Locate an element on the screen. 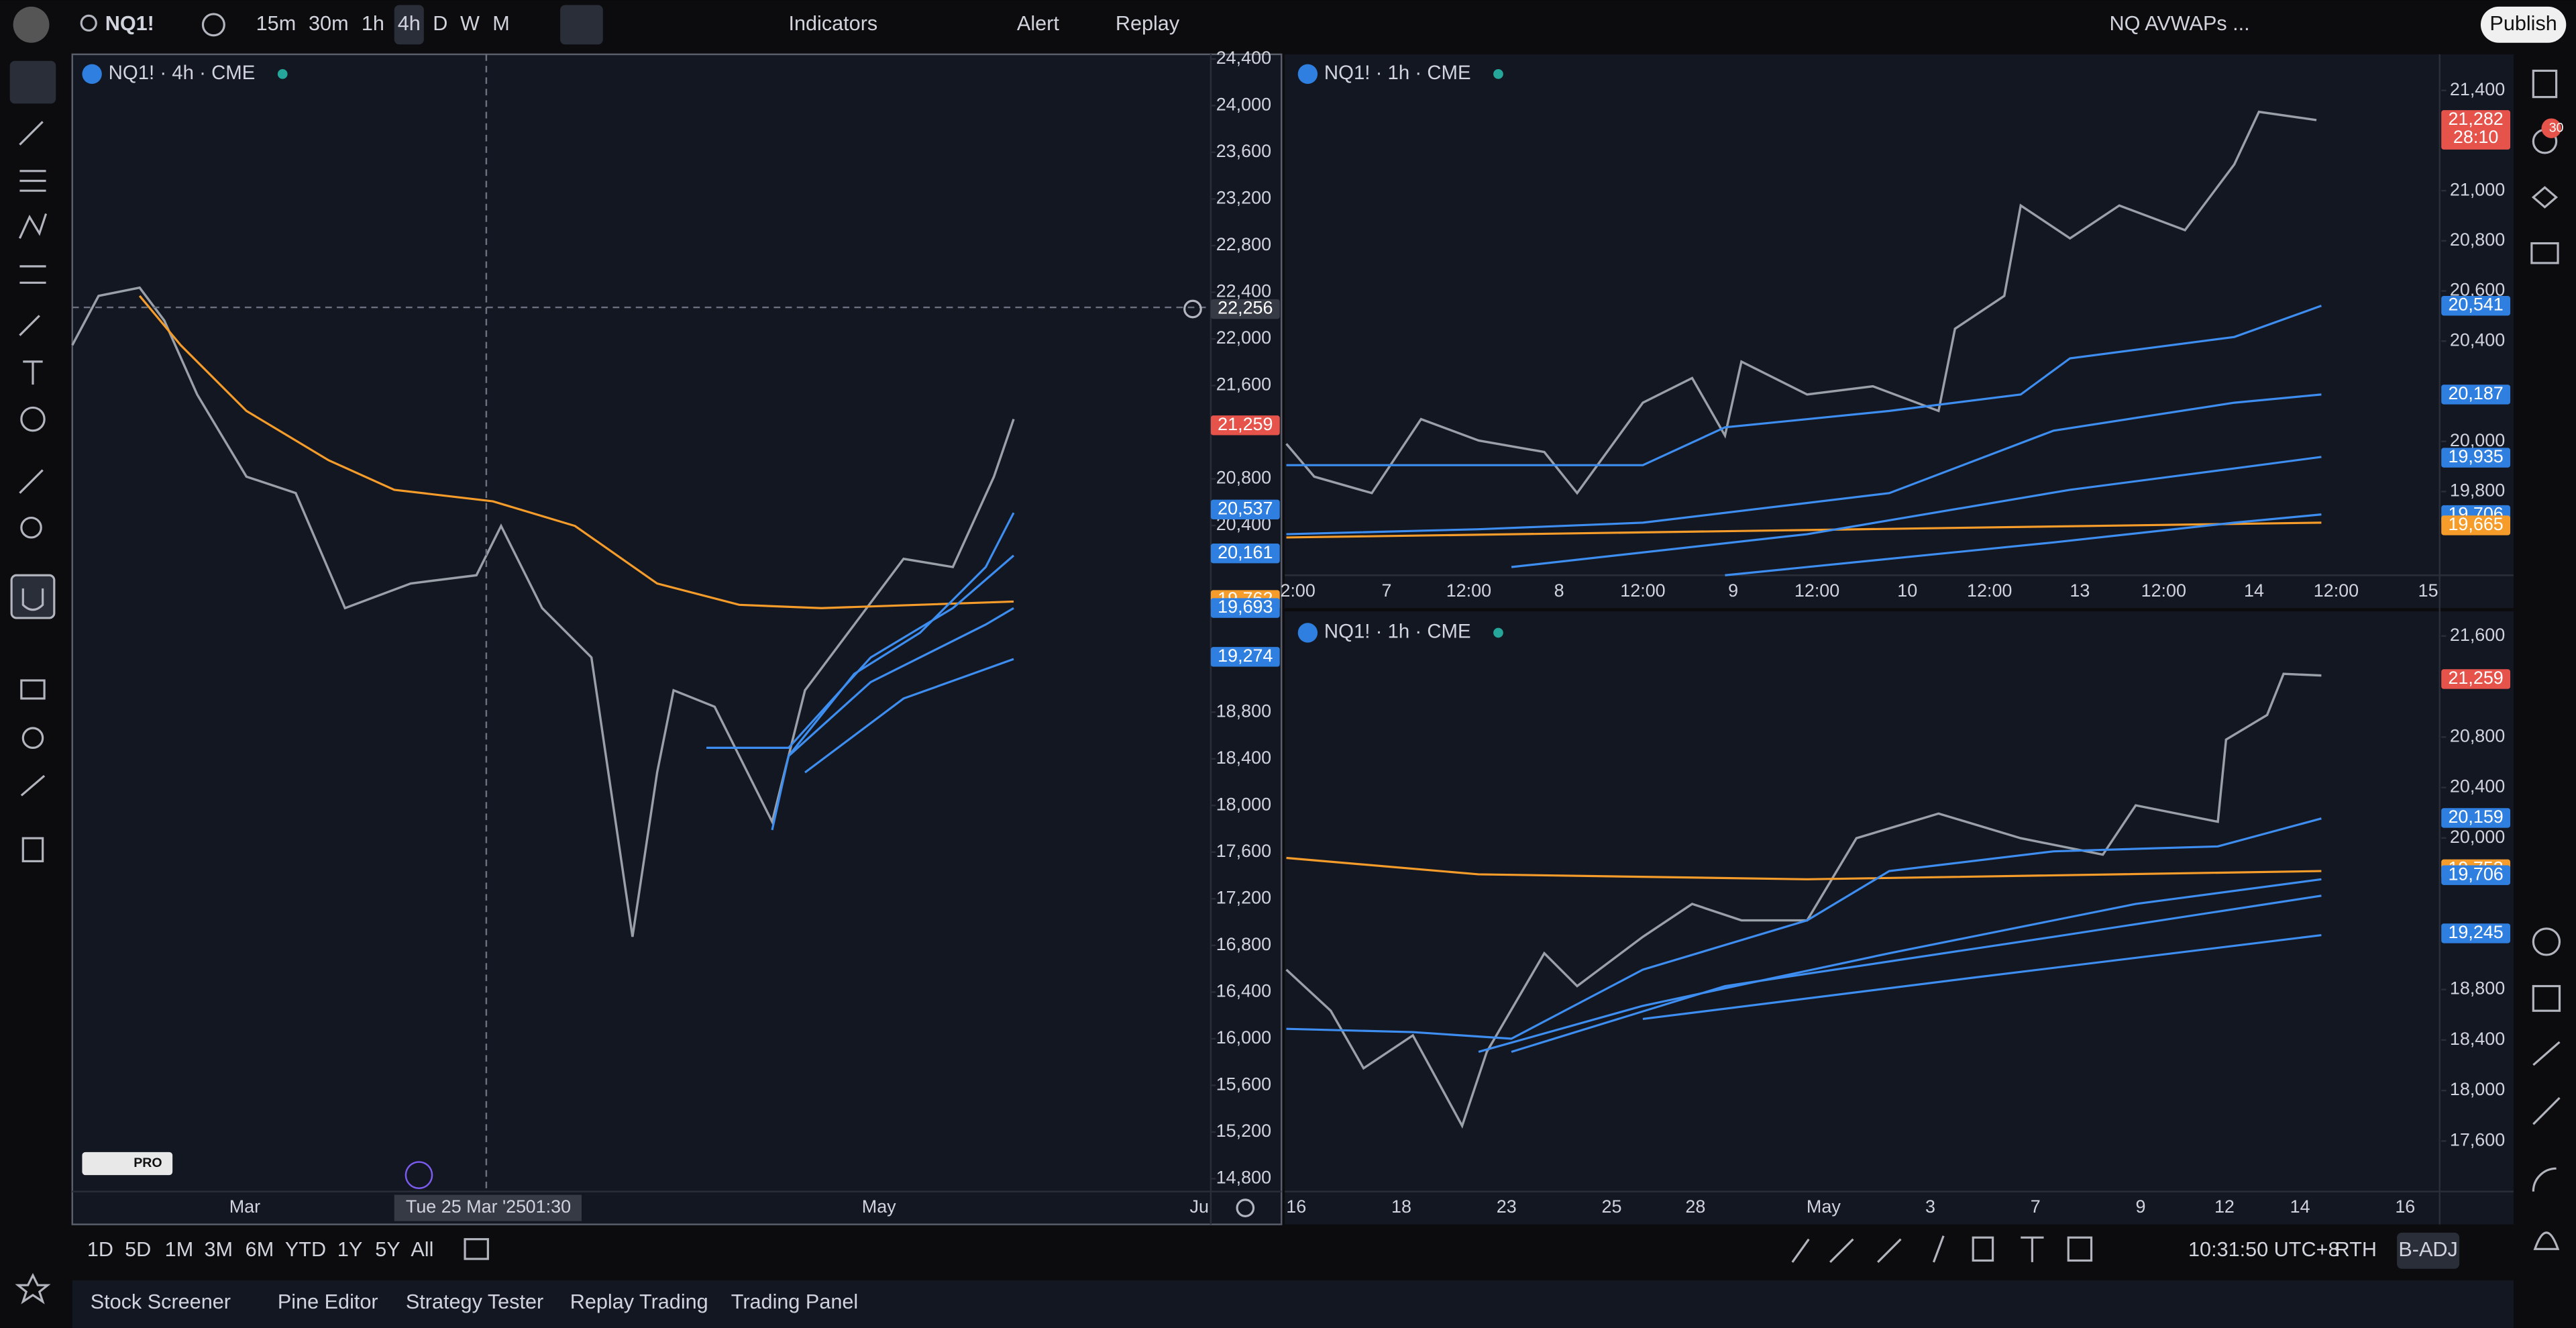  price-tag-label: 21,259 is located at coordinates (1245, 424).